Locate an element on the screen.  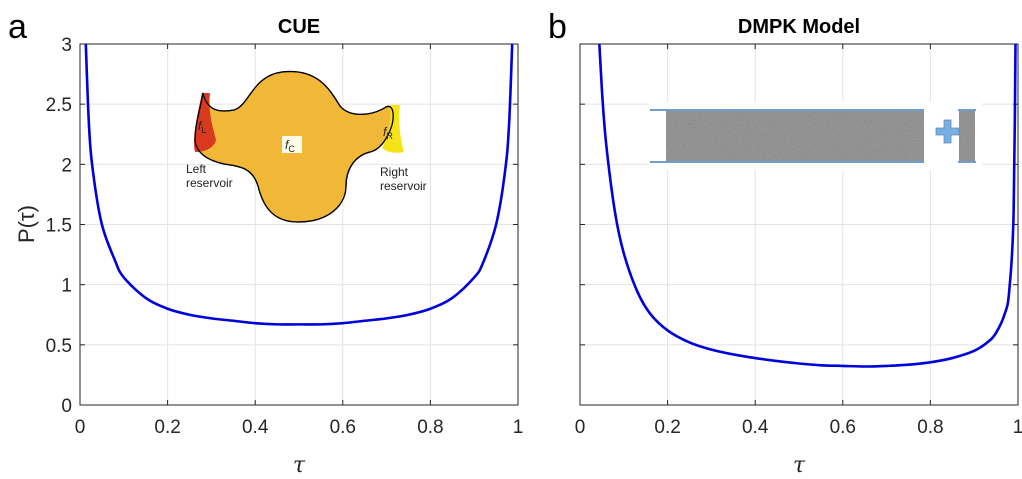
y-tick-label: 1.5 is located at coordinates (59, 226).